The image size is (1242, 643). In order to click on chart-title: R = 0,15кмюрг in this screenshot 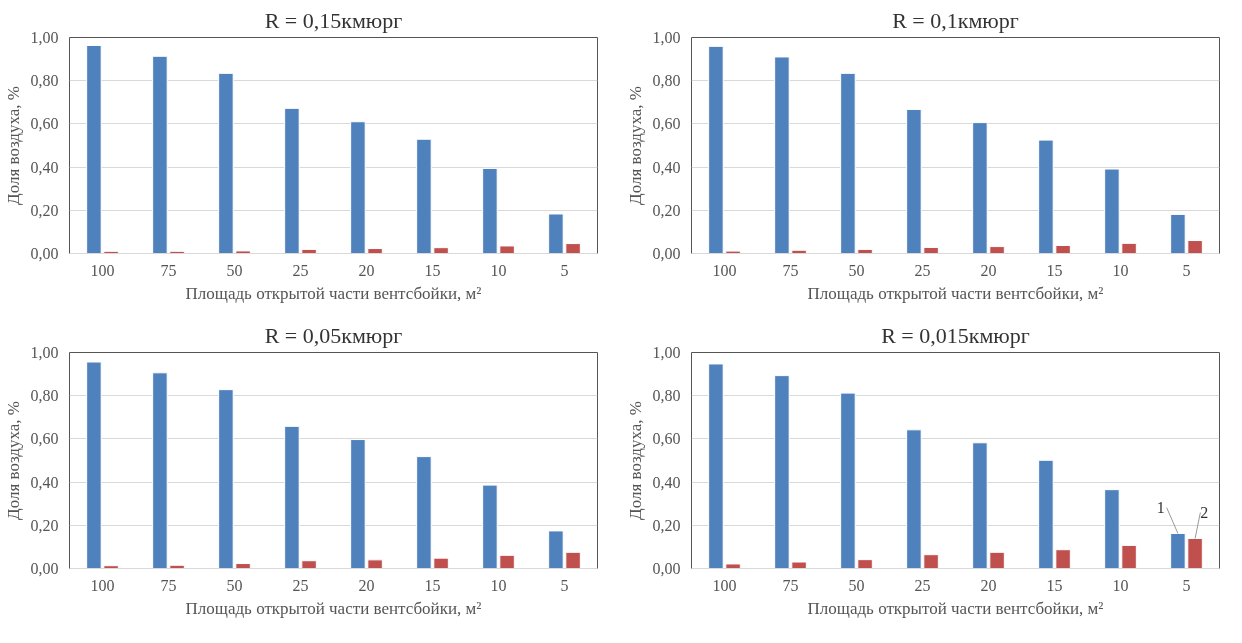, I will do `click(333, 20)`.